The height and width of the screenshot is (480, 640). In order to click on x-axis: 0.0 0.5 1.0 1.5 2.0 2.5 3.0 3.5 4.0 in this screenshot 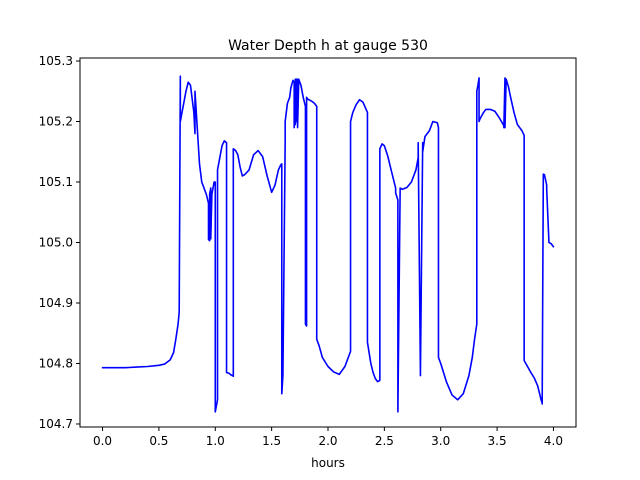, I will do `click(328, 437)`.